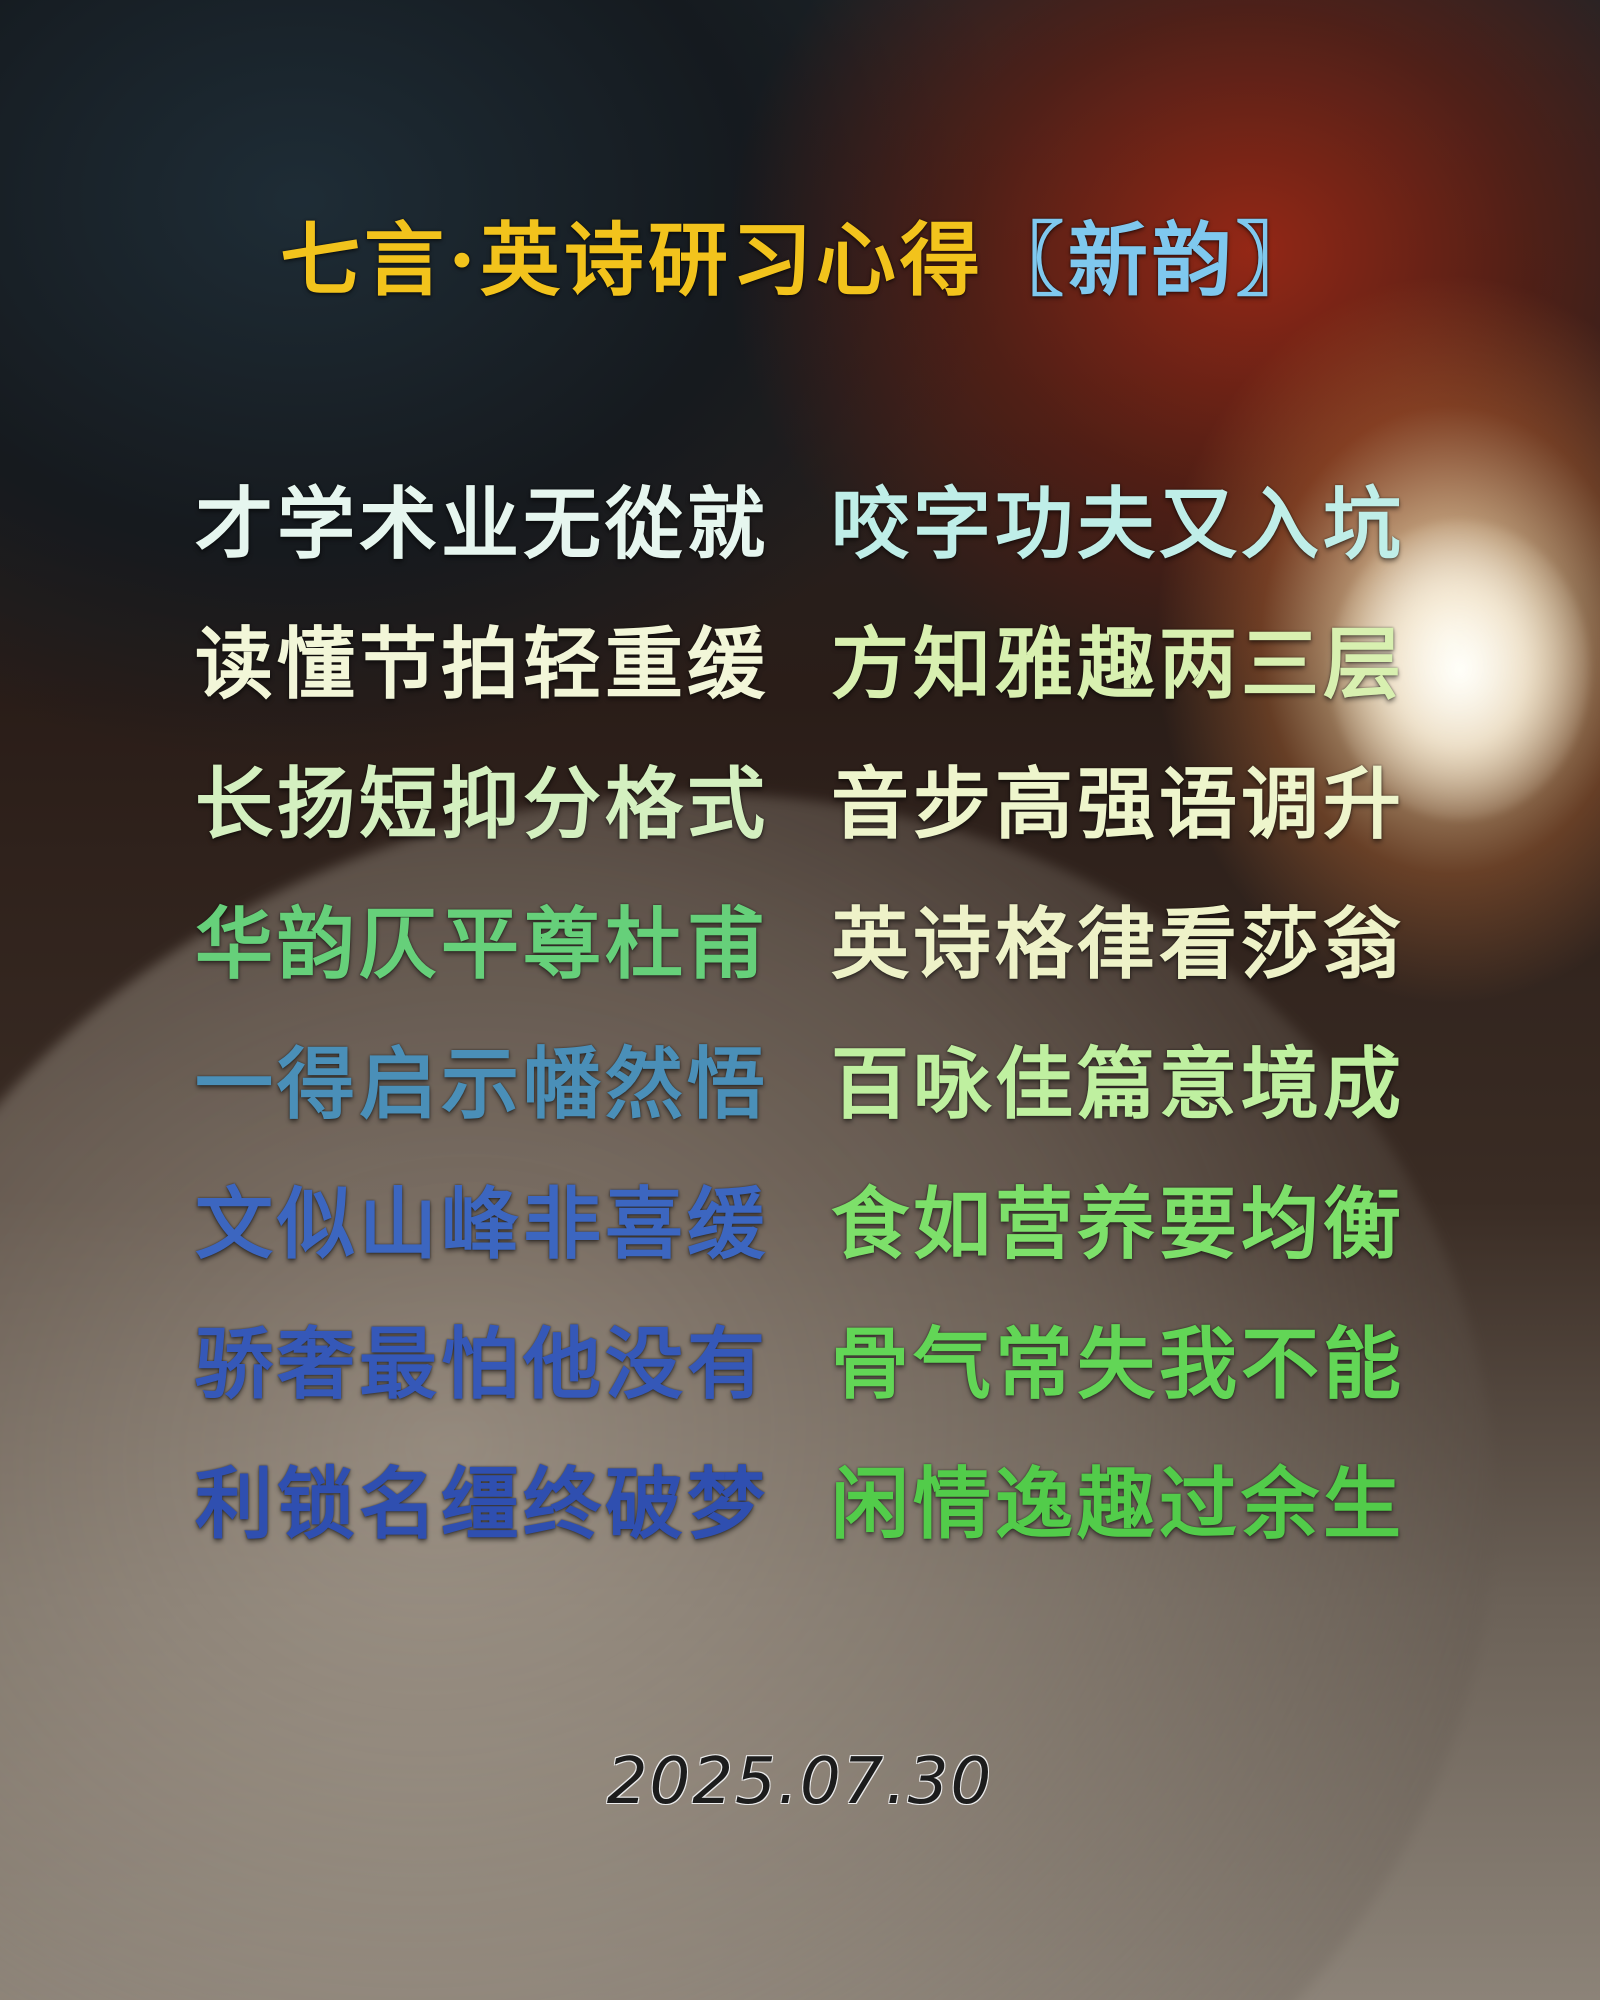 This screenshot has height=2000, width=1600. Describe the element at coordinates (800, 805) in the screenshot. I see `poem-line: 长扬短抑分格式 音步高强语调升` at that location.